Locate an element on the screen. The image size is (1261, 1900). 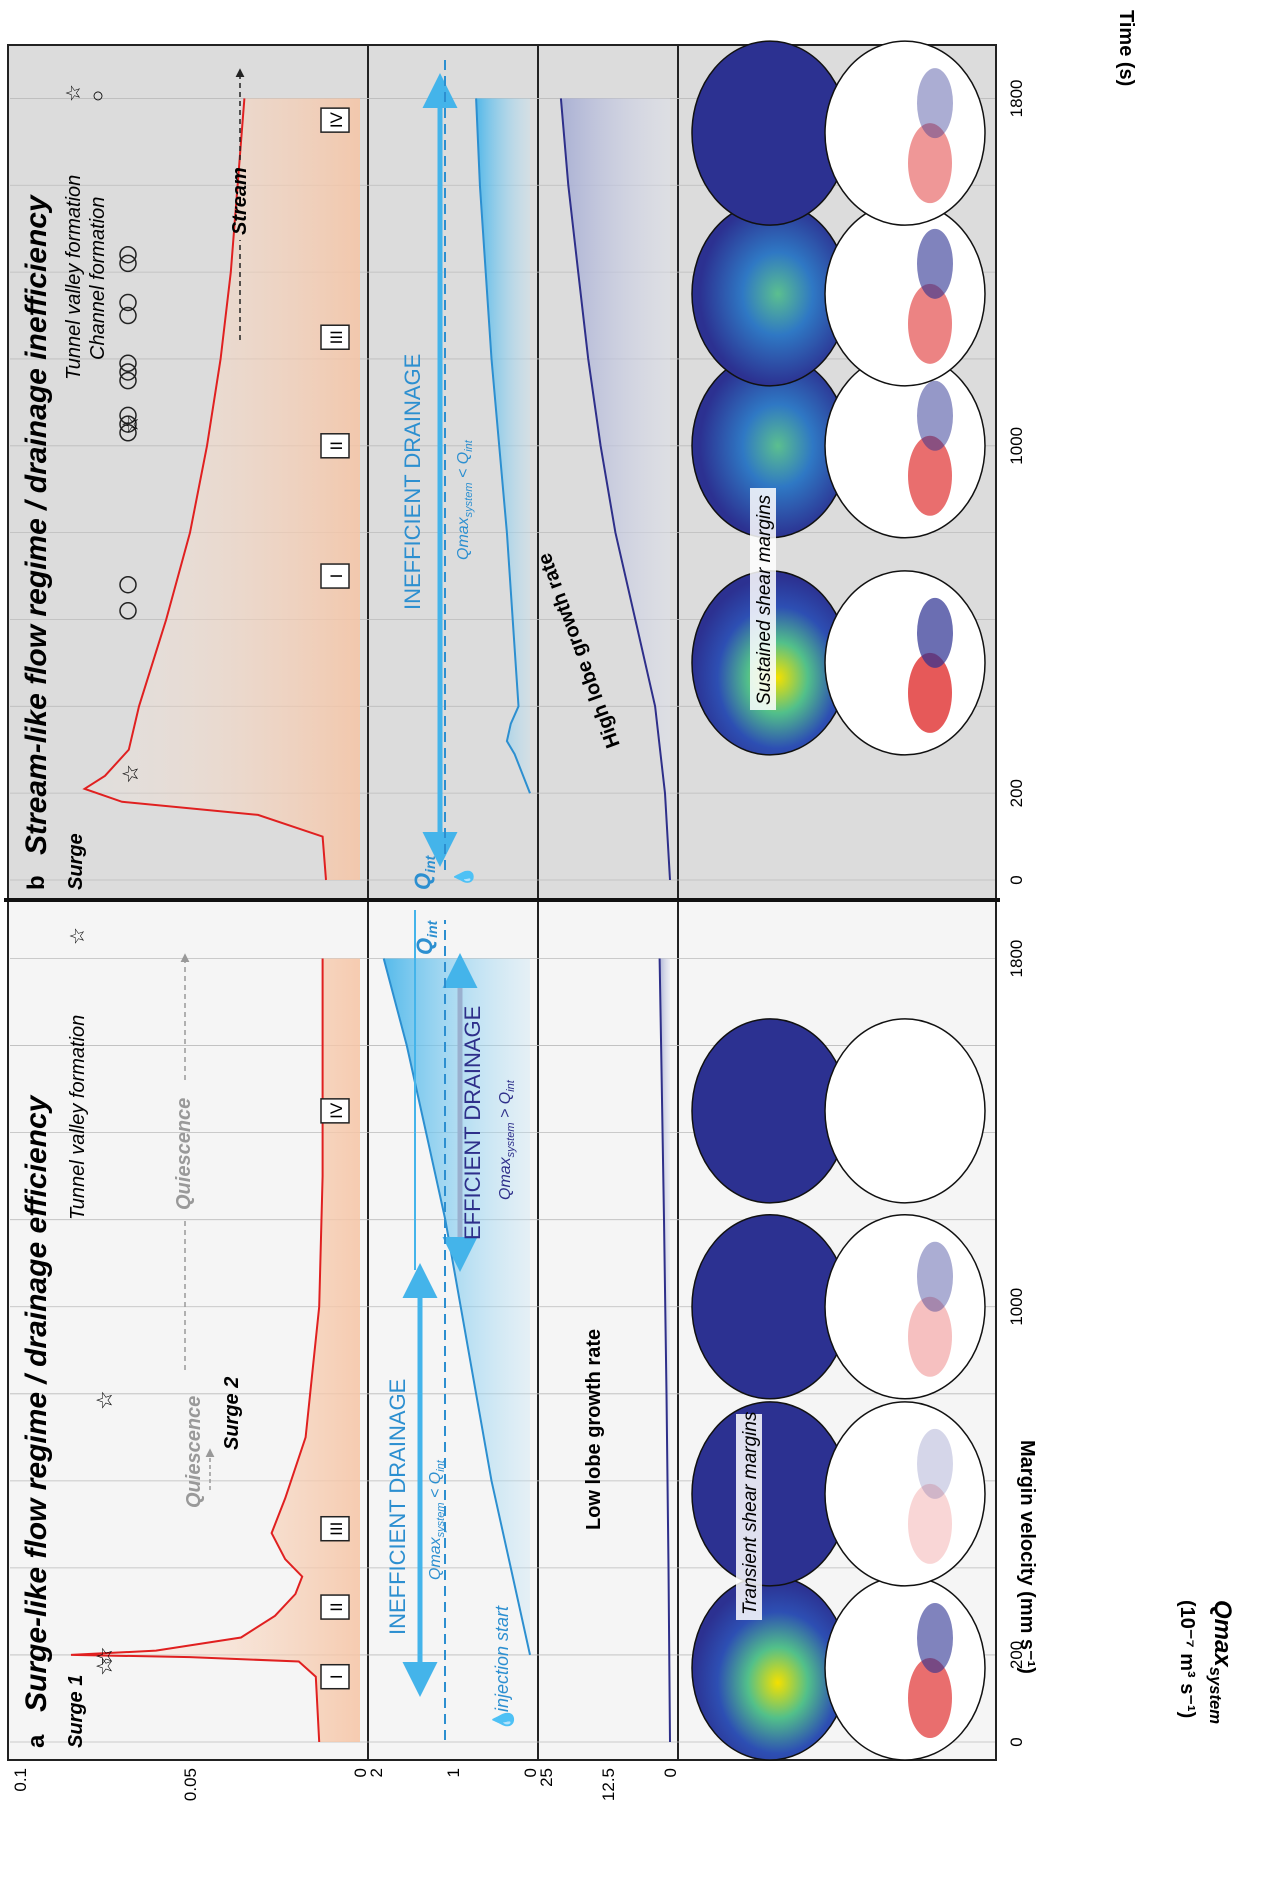
y-tick-label: 0.1 is located at coordinates (20, 1780).